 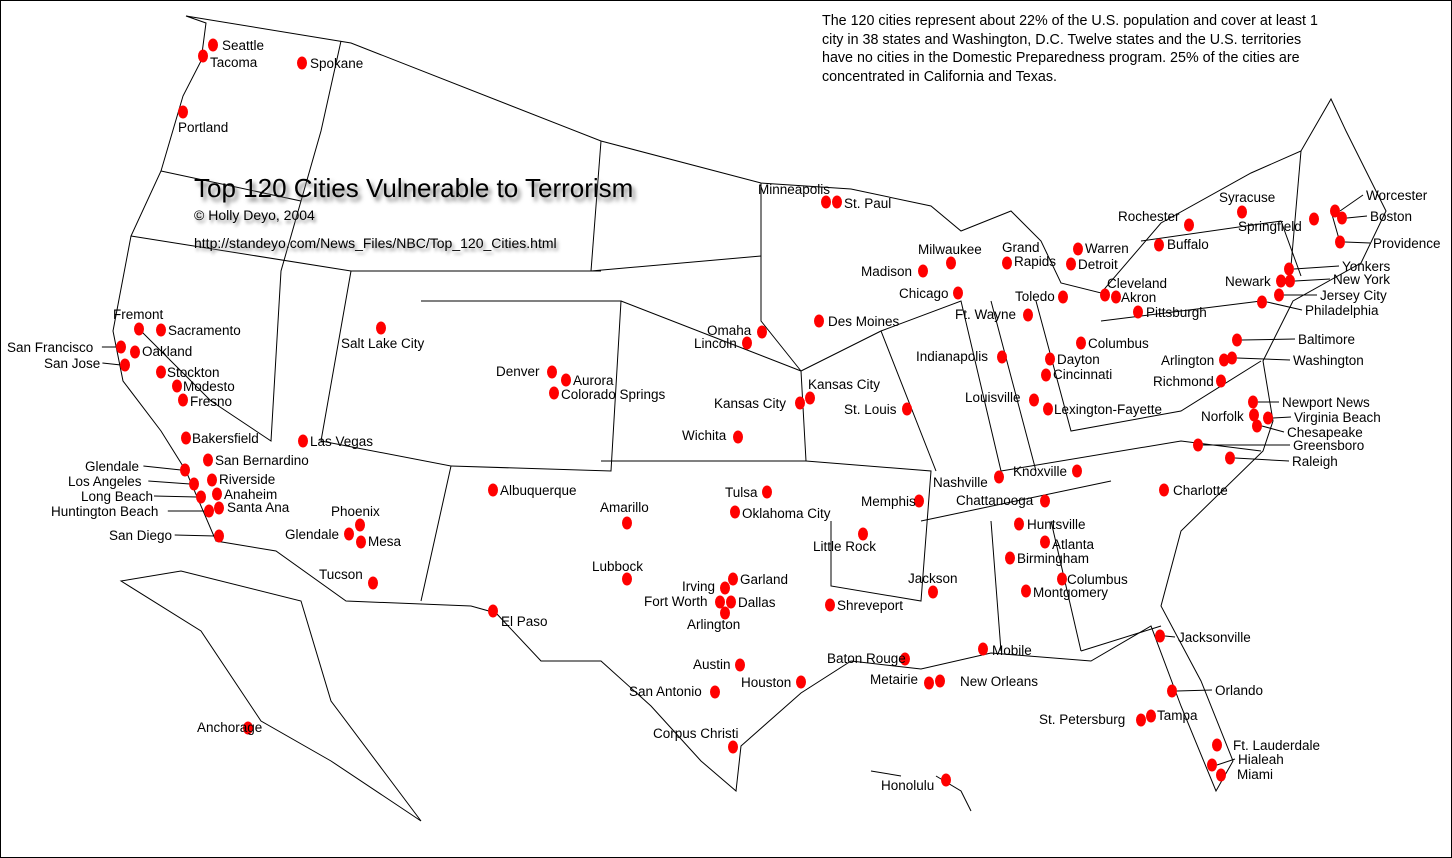 I want to click on city-marker: Norfolk, so click(x=1230, y=416).